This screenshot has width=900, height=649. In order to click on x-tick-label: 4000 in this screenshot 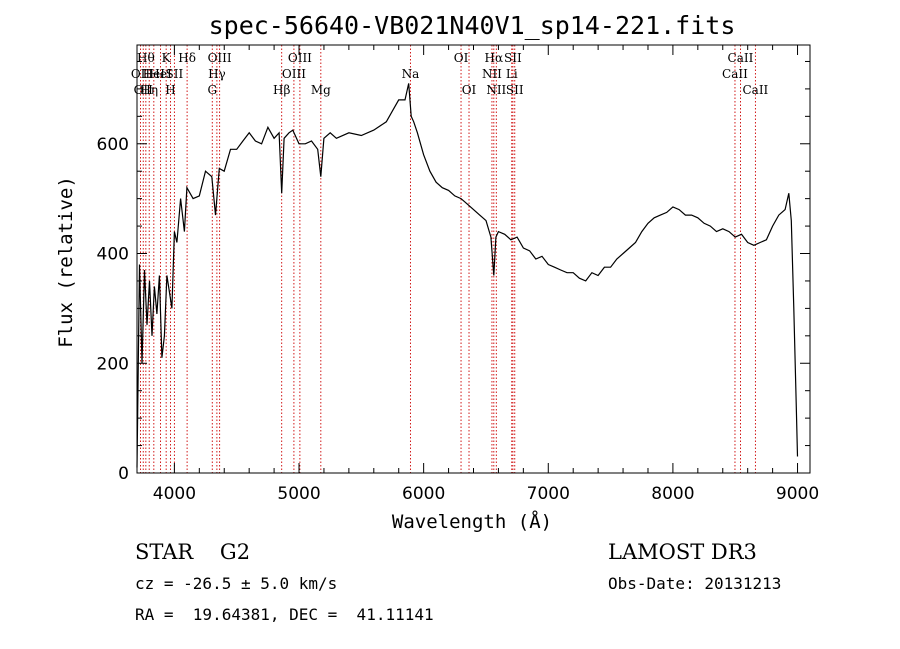, I will do `click(174, 494)`.